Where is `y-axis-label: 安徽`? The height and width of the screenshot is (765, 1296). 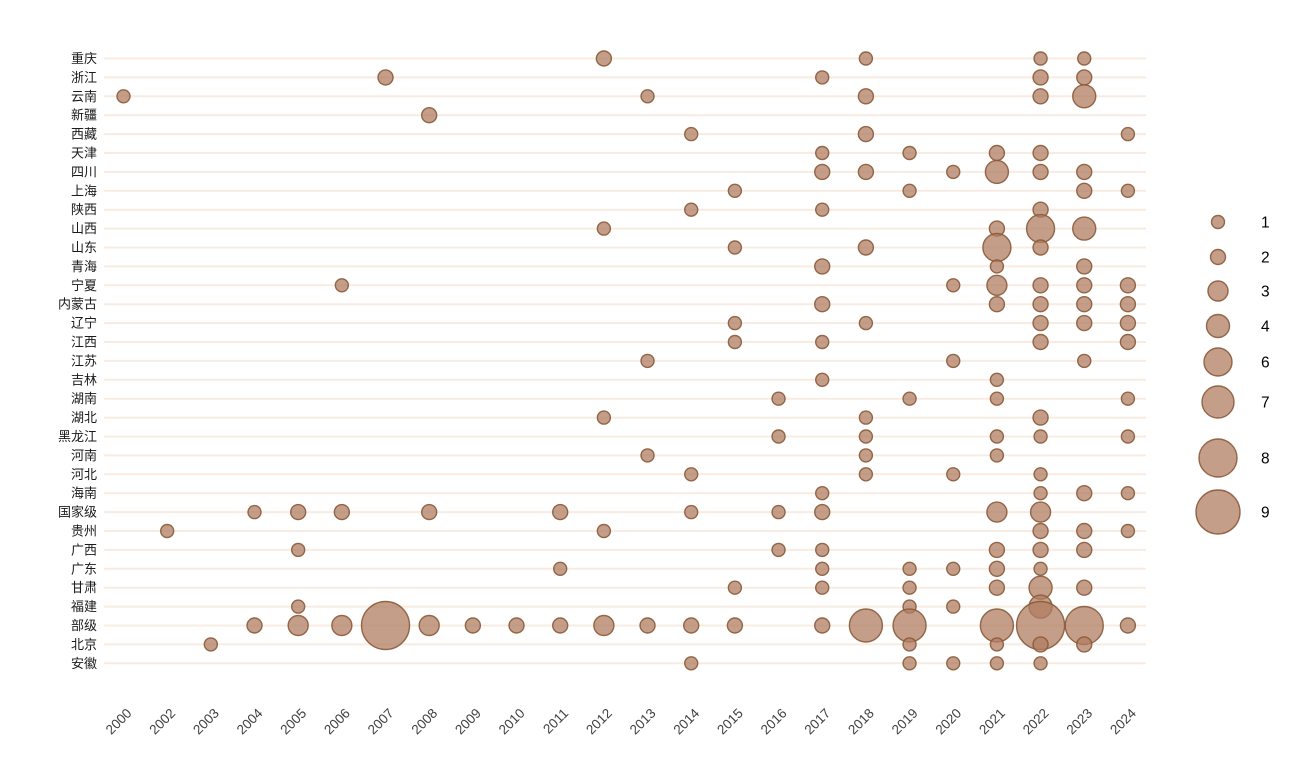 y-axis-label: 安徽 is located at coordinates (84, 663).